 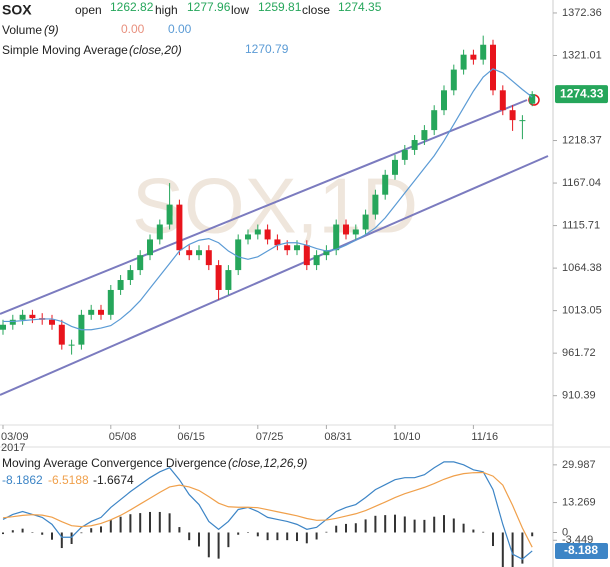 What do you see at coordinates (155, 50) in the screenshot?
I see `legend-params: (close,20)` at bounding box center [155, 50].